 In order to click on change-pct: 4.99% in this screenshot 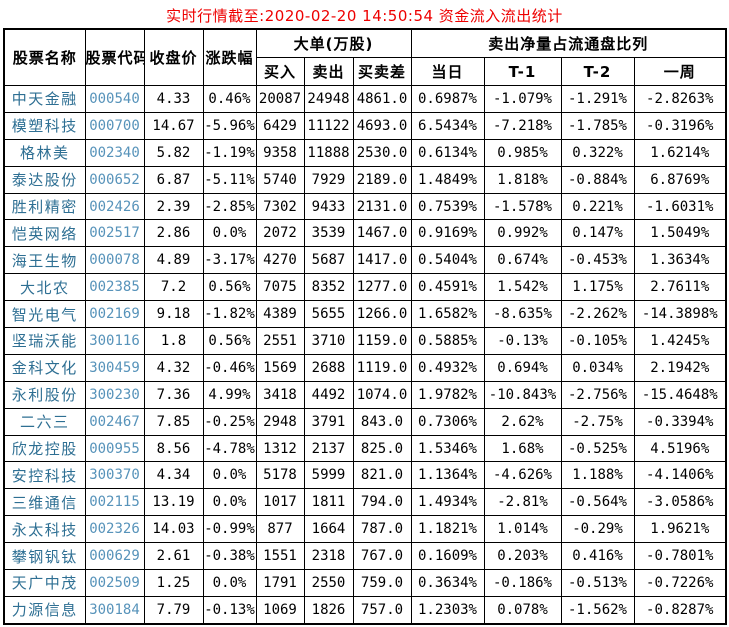, I will do `click(229, 394)`.